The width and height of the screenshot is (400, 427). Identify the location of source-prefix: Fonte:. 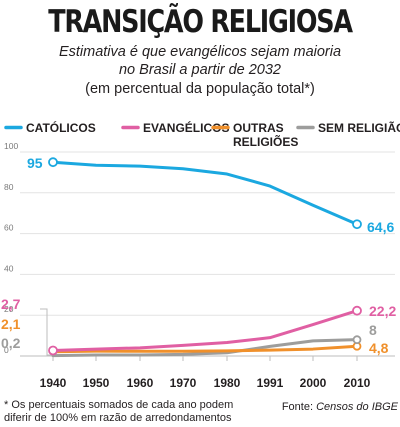
(299, 407).